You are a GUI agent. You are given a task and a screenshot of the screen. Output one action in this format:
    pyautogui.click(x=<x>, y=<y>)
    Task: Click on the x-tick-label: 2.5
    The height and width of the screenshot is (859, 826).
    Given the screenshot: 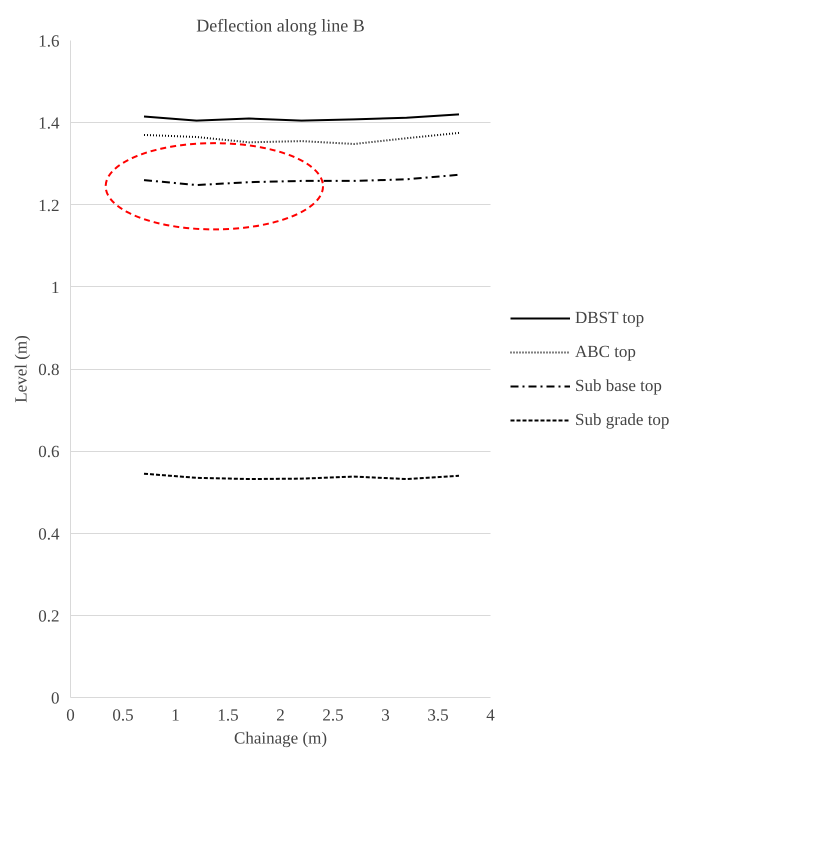 What is the action you would take?
    pyautogui.click(x=333, y=715)
    